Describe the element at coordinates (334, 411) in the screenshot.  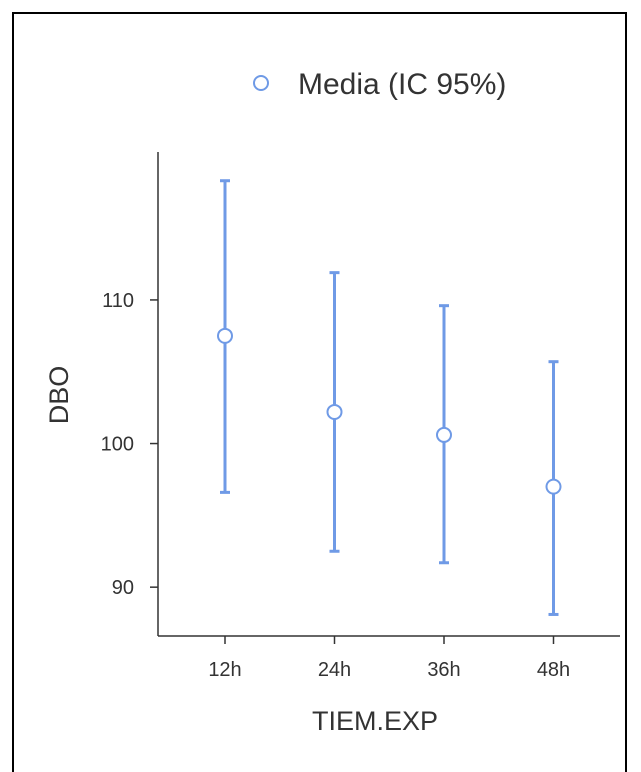
I see `mean-point-24h` at that location.